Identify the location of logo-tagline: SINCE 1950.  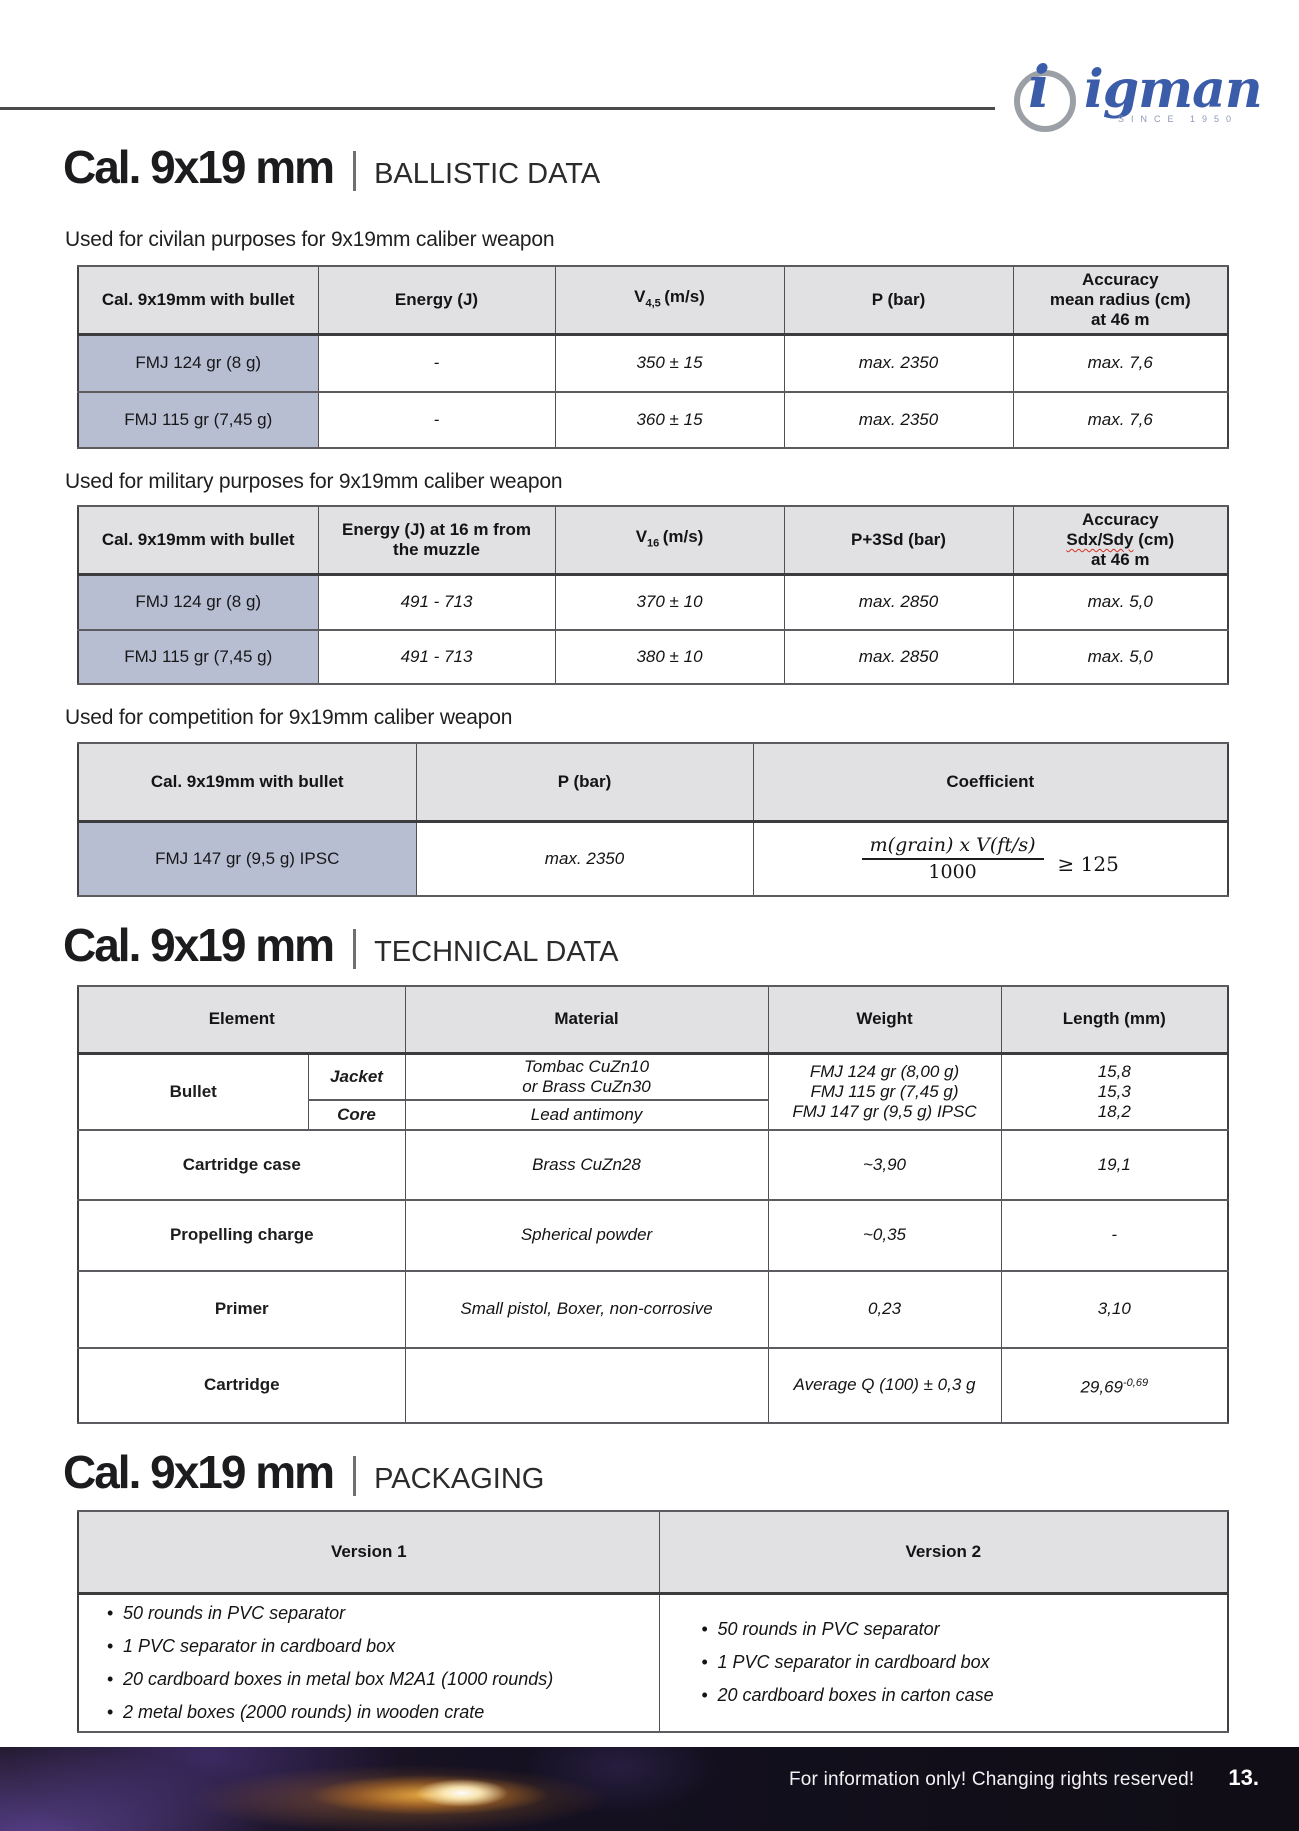
(1178, 119).